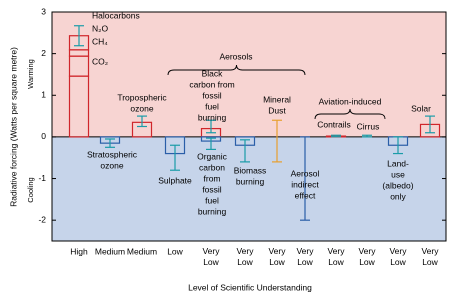  I want to click on forcing-label: carbon from, so click(211, 84).